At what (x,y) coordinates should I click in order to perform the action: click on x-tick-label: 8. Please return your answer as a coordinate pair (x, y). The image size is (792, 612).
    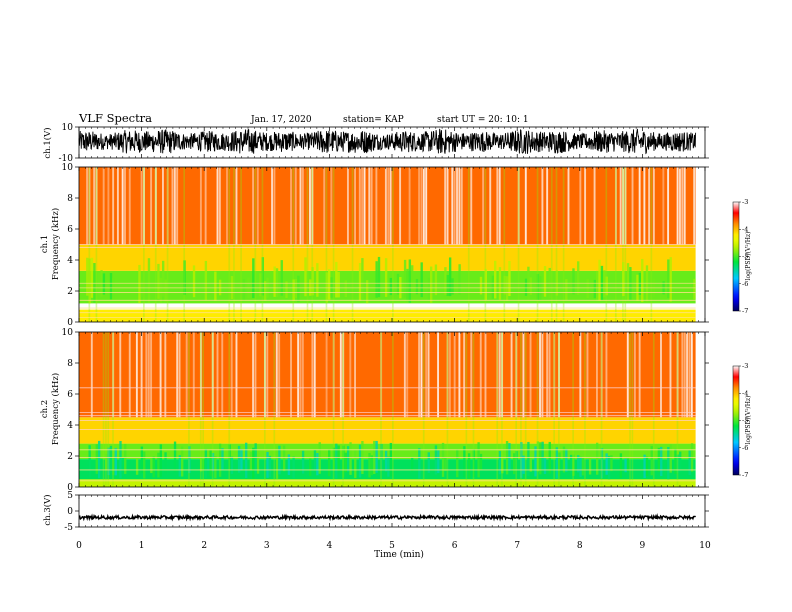
    Looking at the image, I should click on (580, 546).